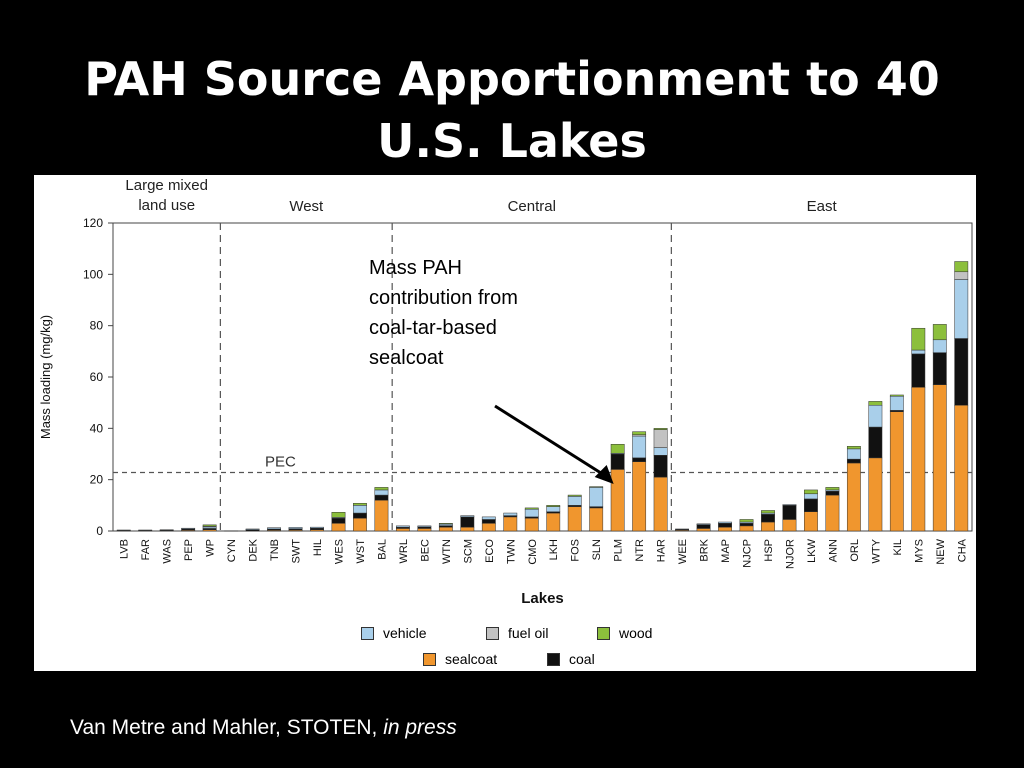 This screenshot has height=768, width=1024. What do you see at coordinates (553, 659) in the screenshot?
I see `legend-swatch-coal` at bounding box center [553, 659].